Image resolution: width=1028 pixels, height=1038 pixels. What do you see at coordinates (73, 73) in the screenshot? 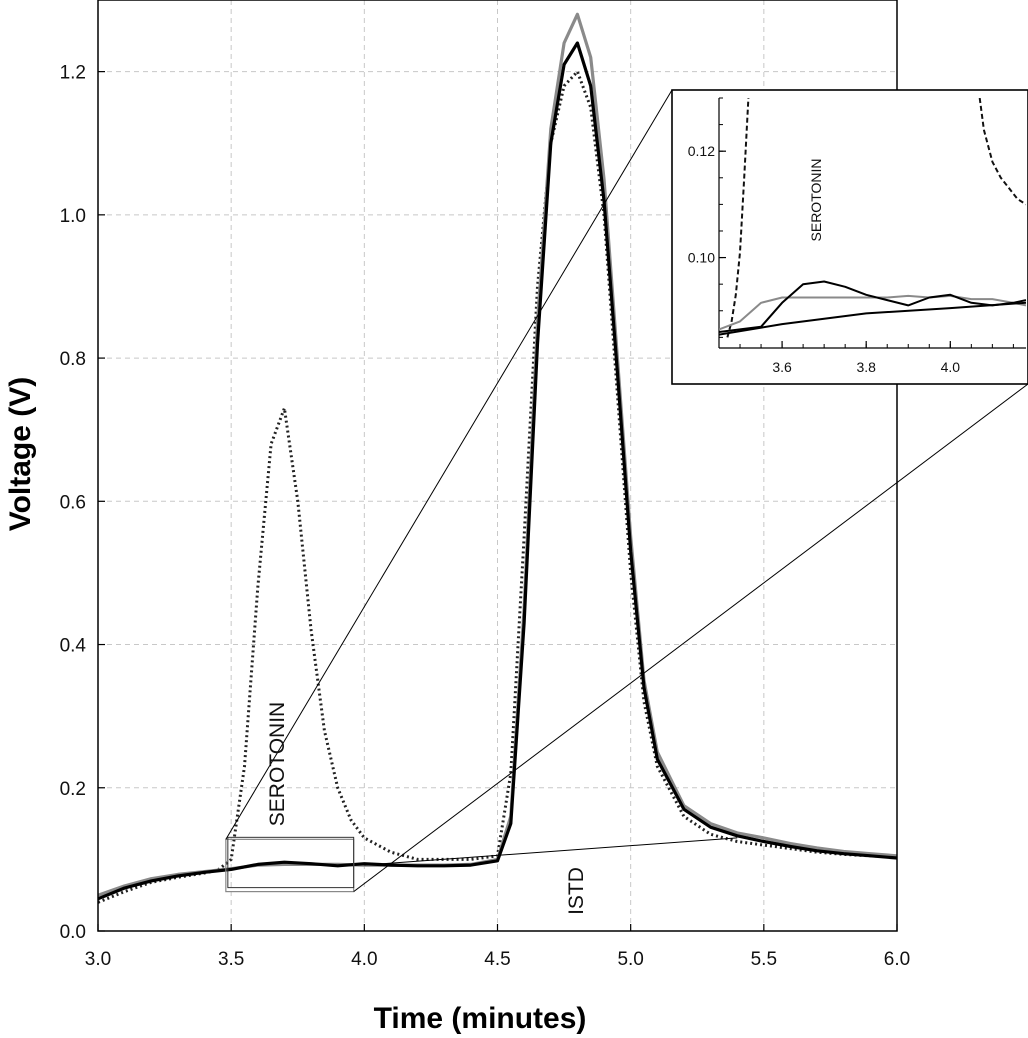
I see `y-tick-label: 1.2` at bounding box center [73, 73].